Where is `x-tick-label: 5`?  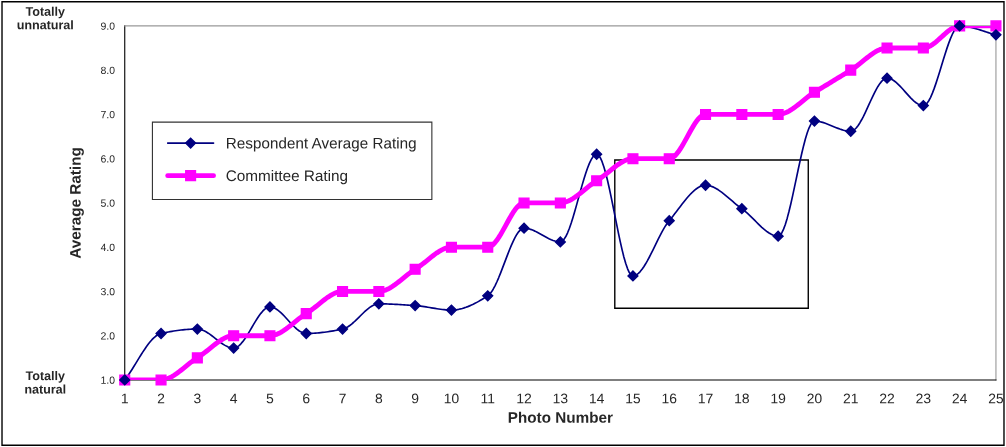 x-tick-label: 5 is located at coordinates (270, 398).